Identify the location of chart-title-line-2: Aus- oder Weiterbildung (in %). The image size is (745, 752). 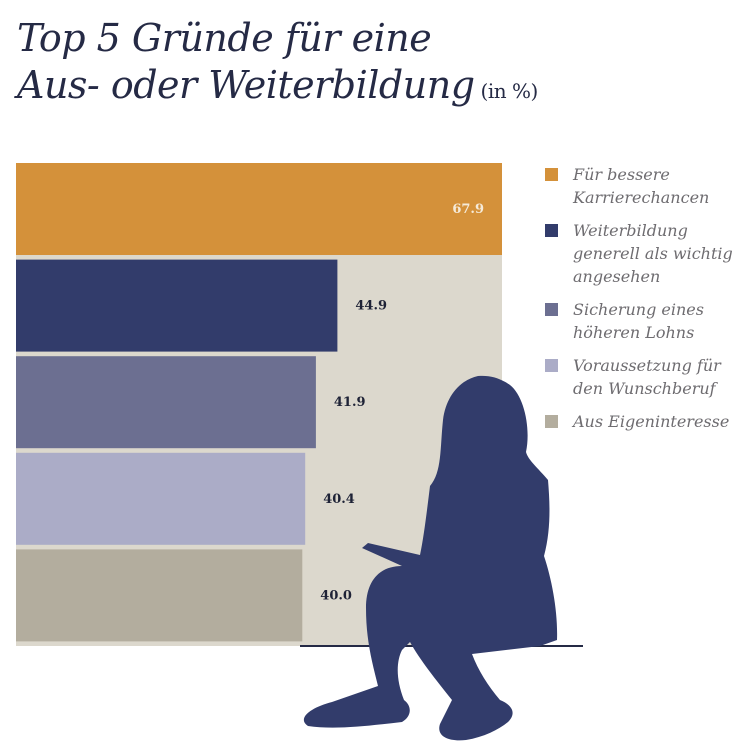
(277, 85).